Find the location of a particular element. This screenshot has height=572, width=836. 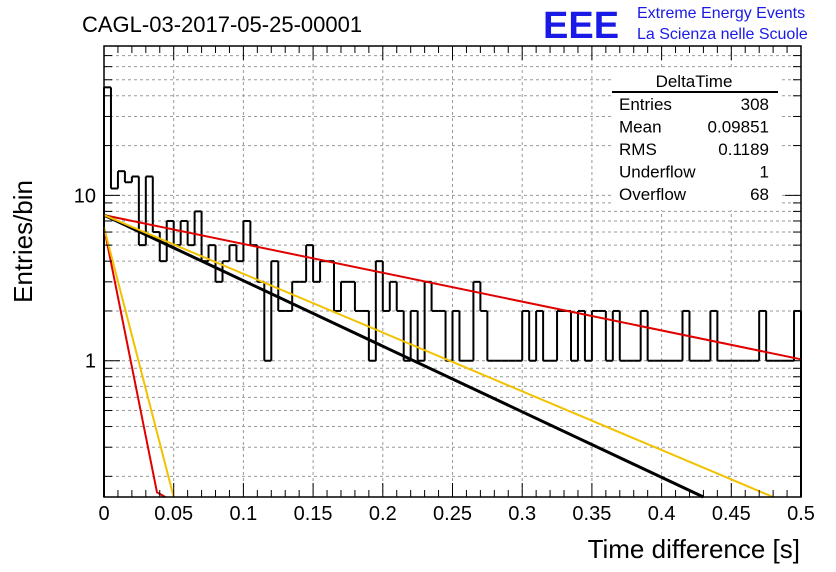

stats-row-value: 68 is located at coordinates (759, 194).